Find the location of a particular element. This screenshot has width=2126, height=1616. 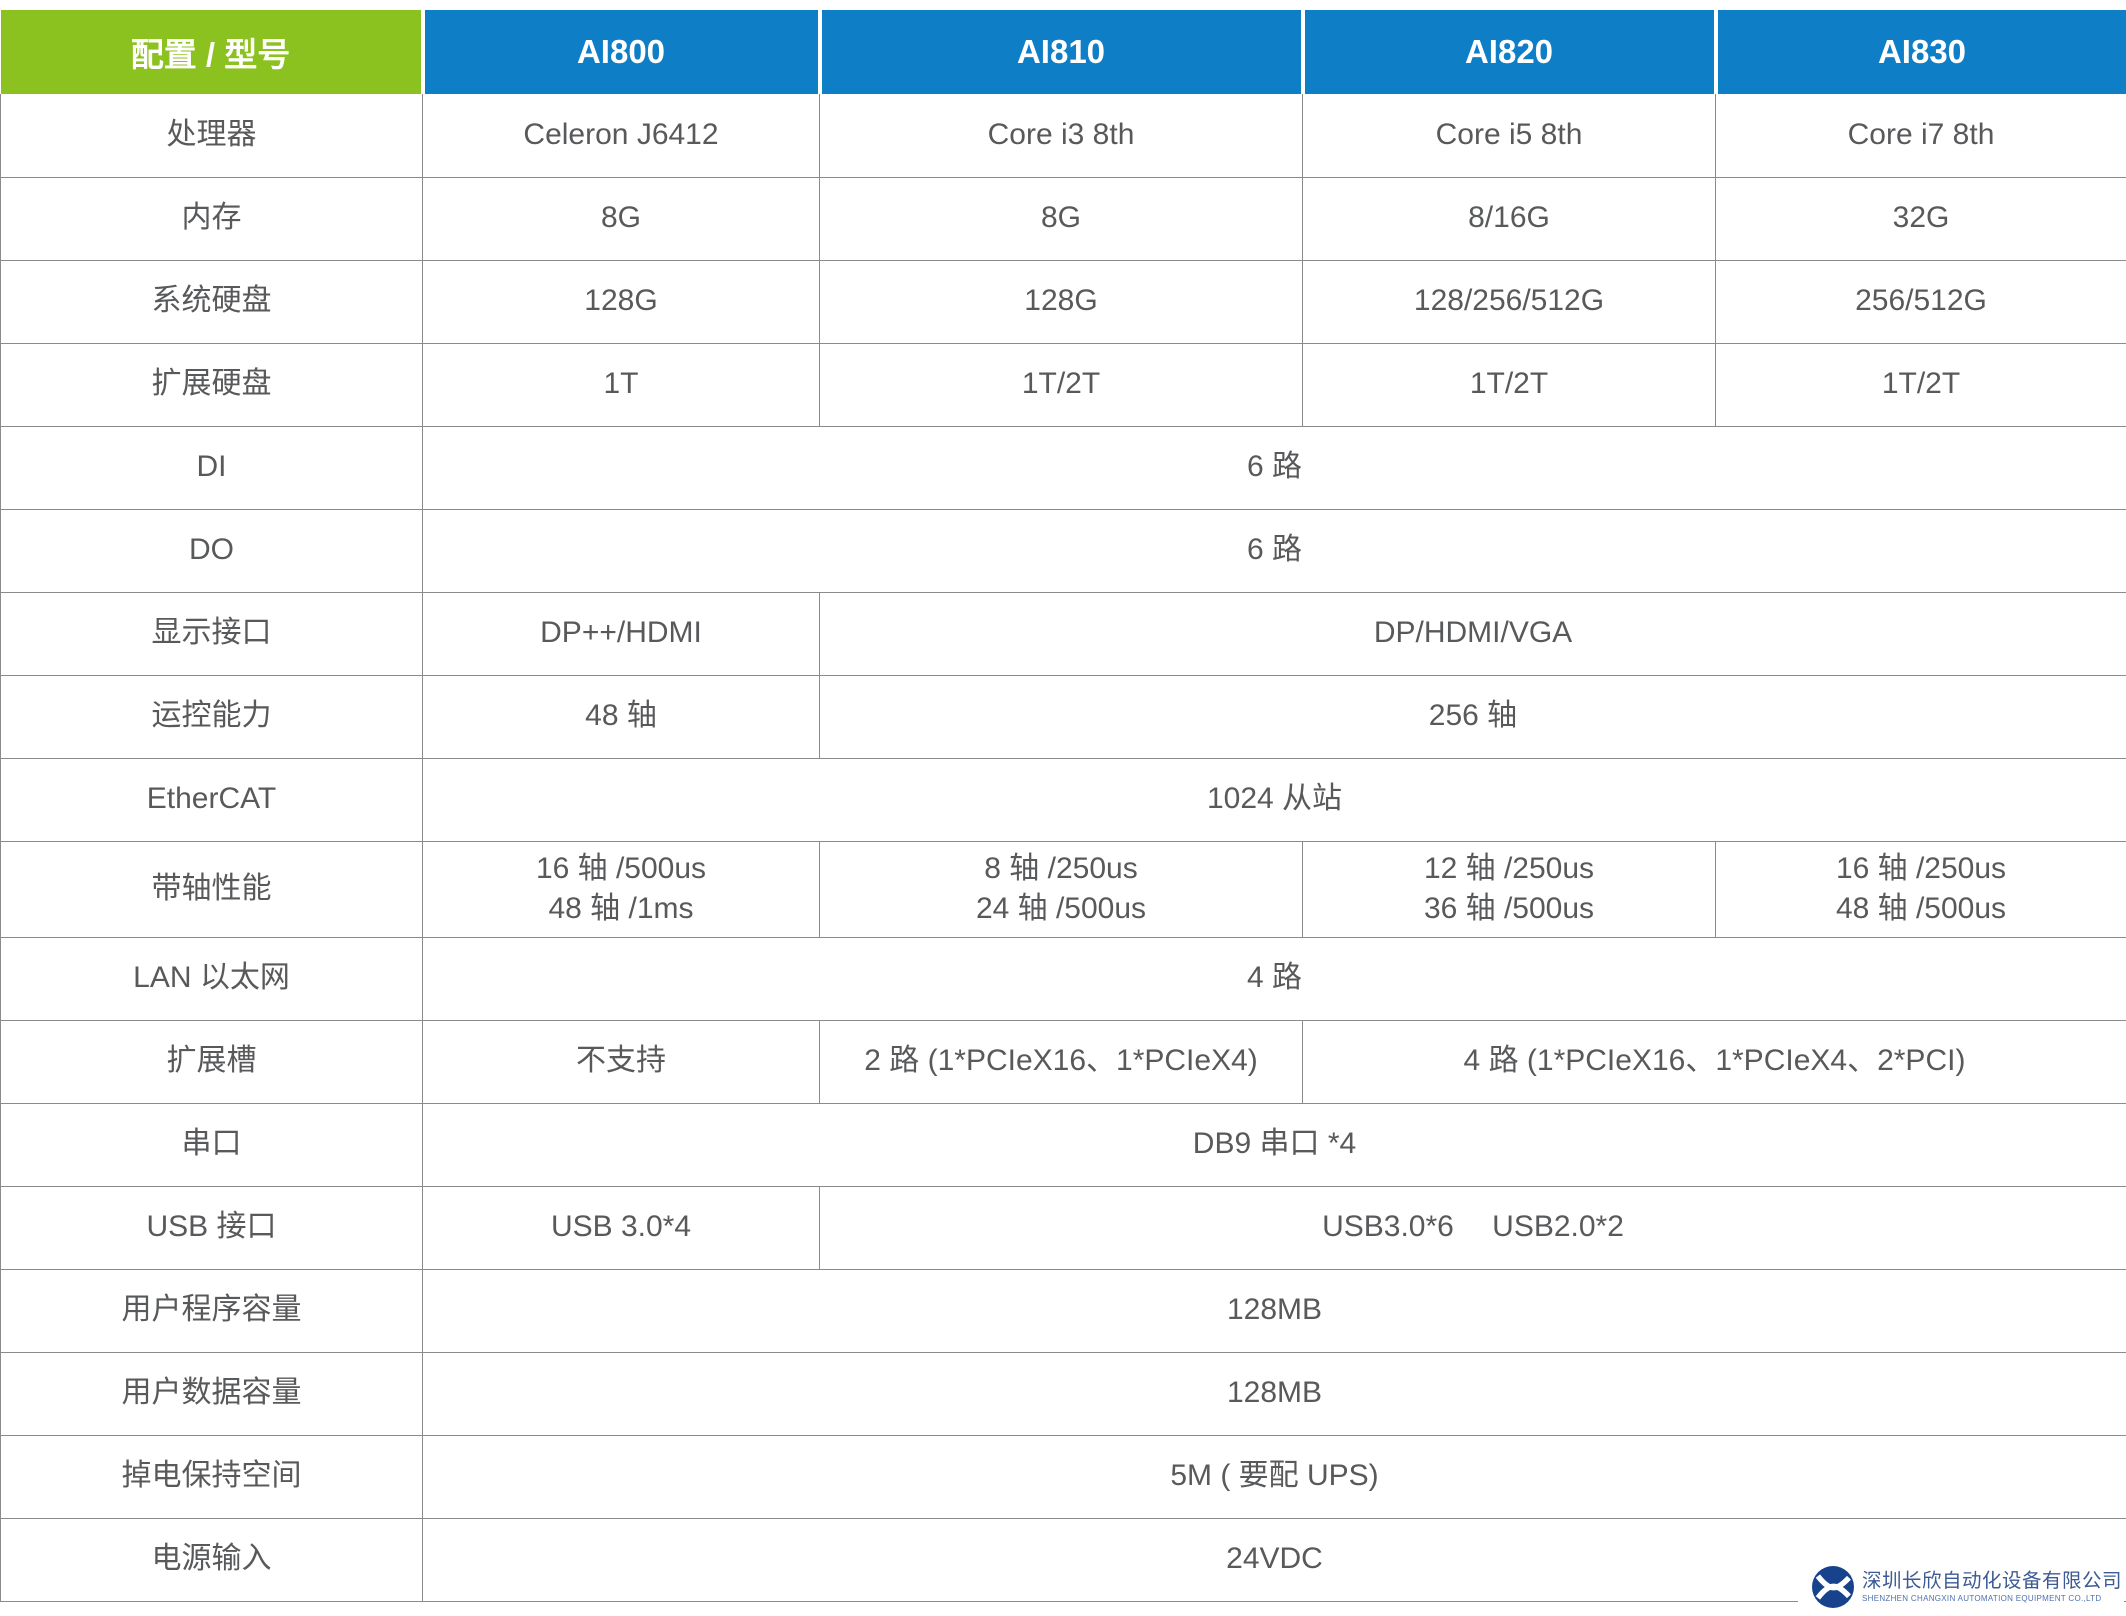

spec-cell: DP++/HDMI is located at coordinates (621, 633).